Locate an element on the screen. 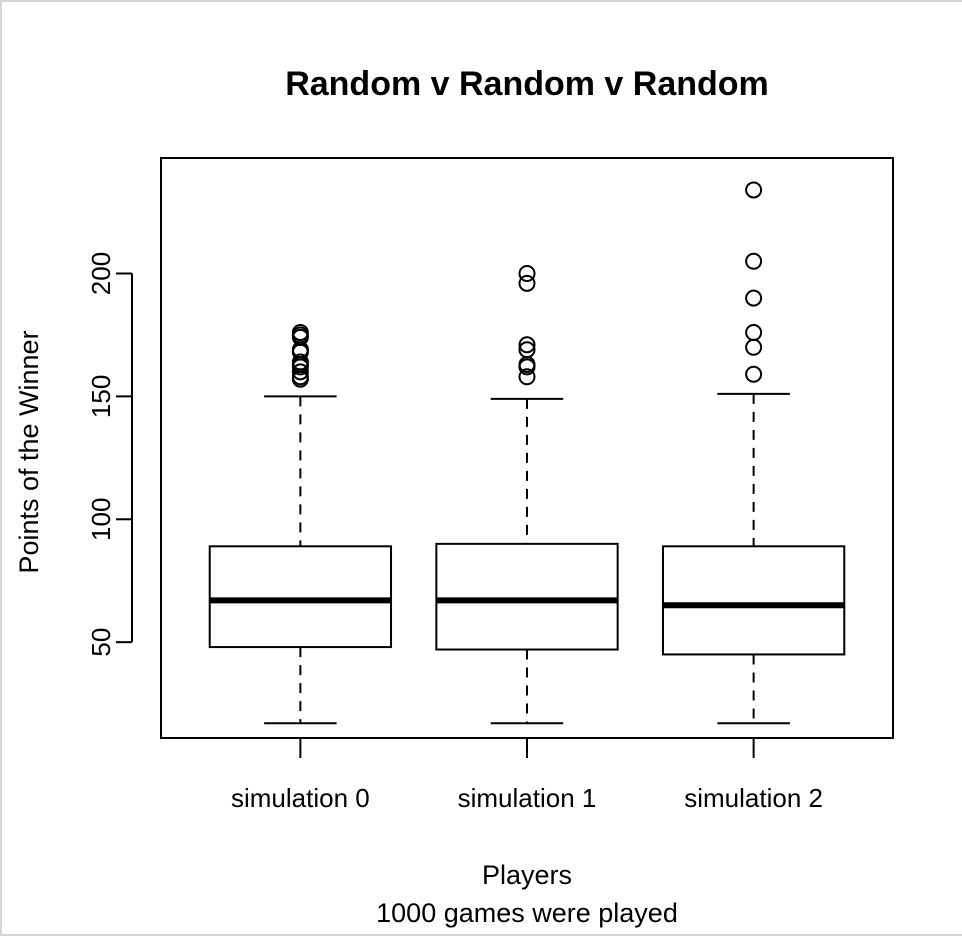 This screenshot has height=936, width=962. y-tick-label: 200 is located at coordinates (101, 273).